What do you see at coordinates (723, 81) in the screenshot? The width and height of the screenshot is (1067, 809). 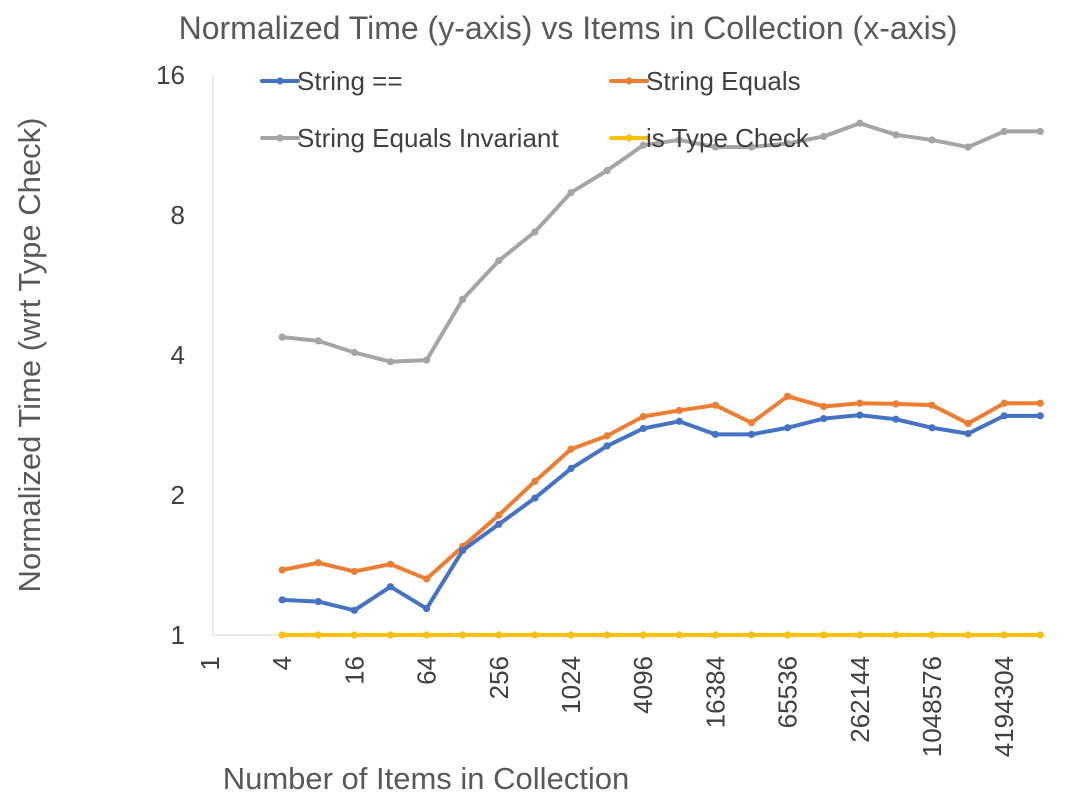 I see `legend-label: String Equals` at bounding box center [723, 81].